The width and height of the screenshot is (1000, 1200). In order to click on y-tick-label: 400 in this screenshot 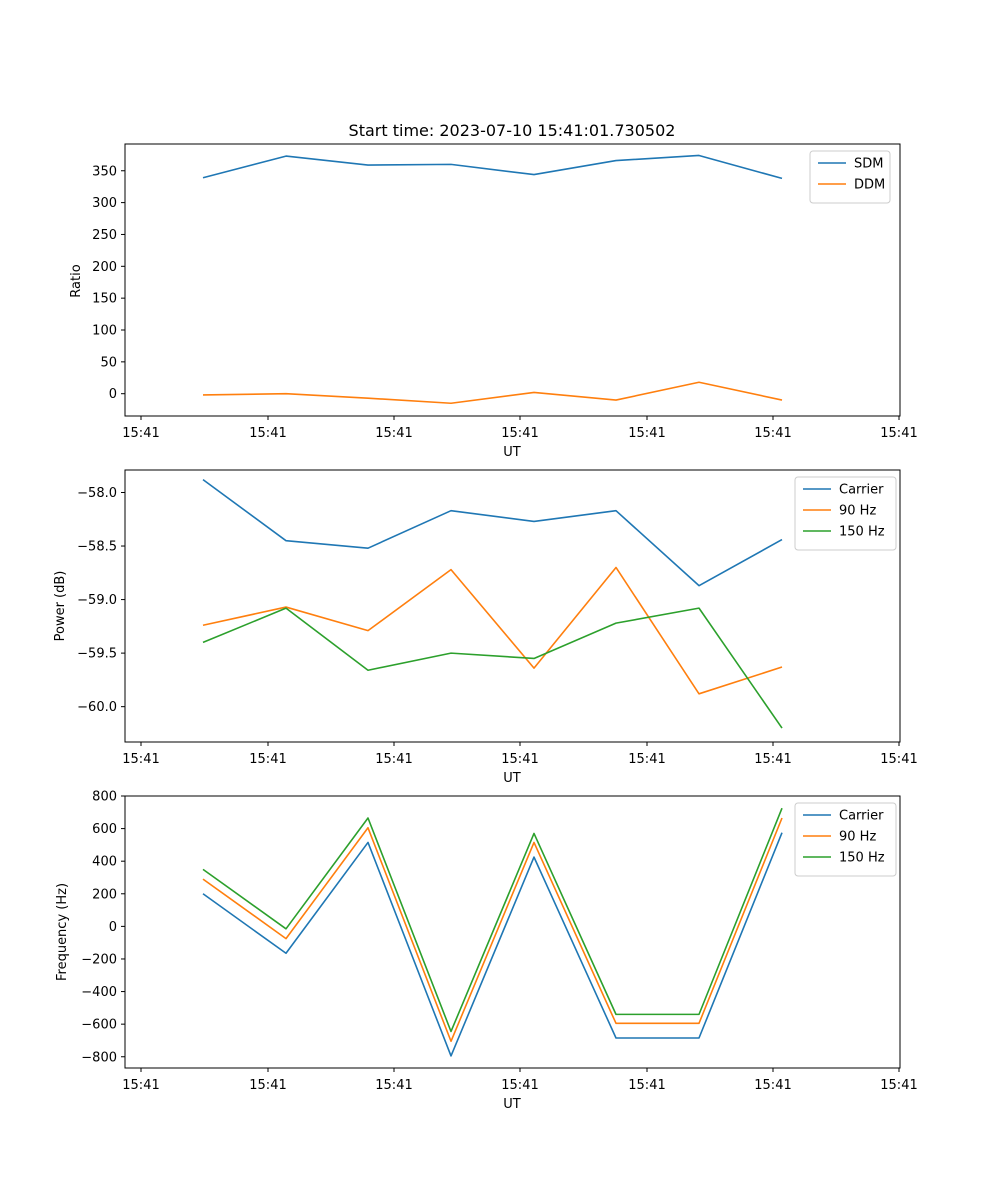, I will do `click(104, 862)`.